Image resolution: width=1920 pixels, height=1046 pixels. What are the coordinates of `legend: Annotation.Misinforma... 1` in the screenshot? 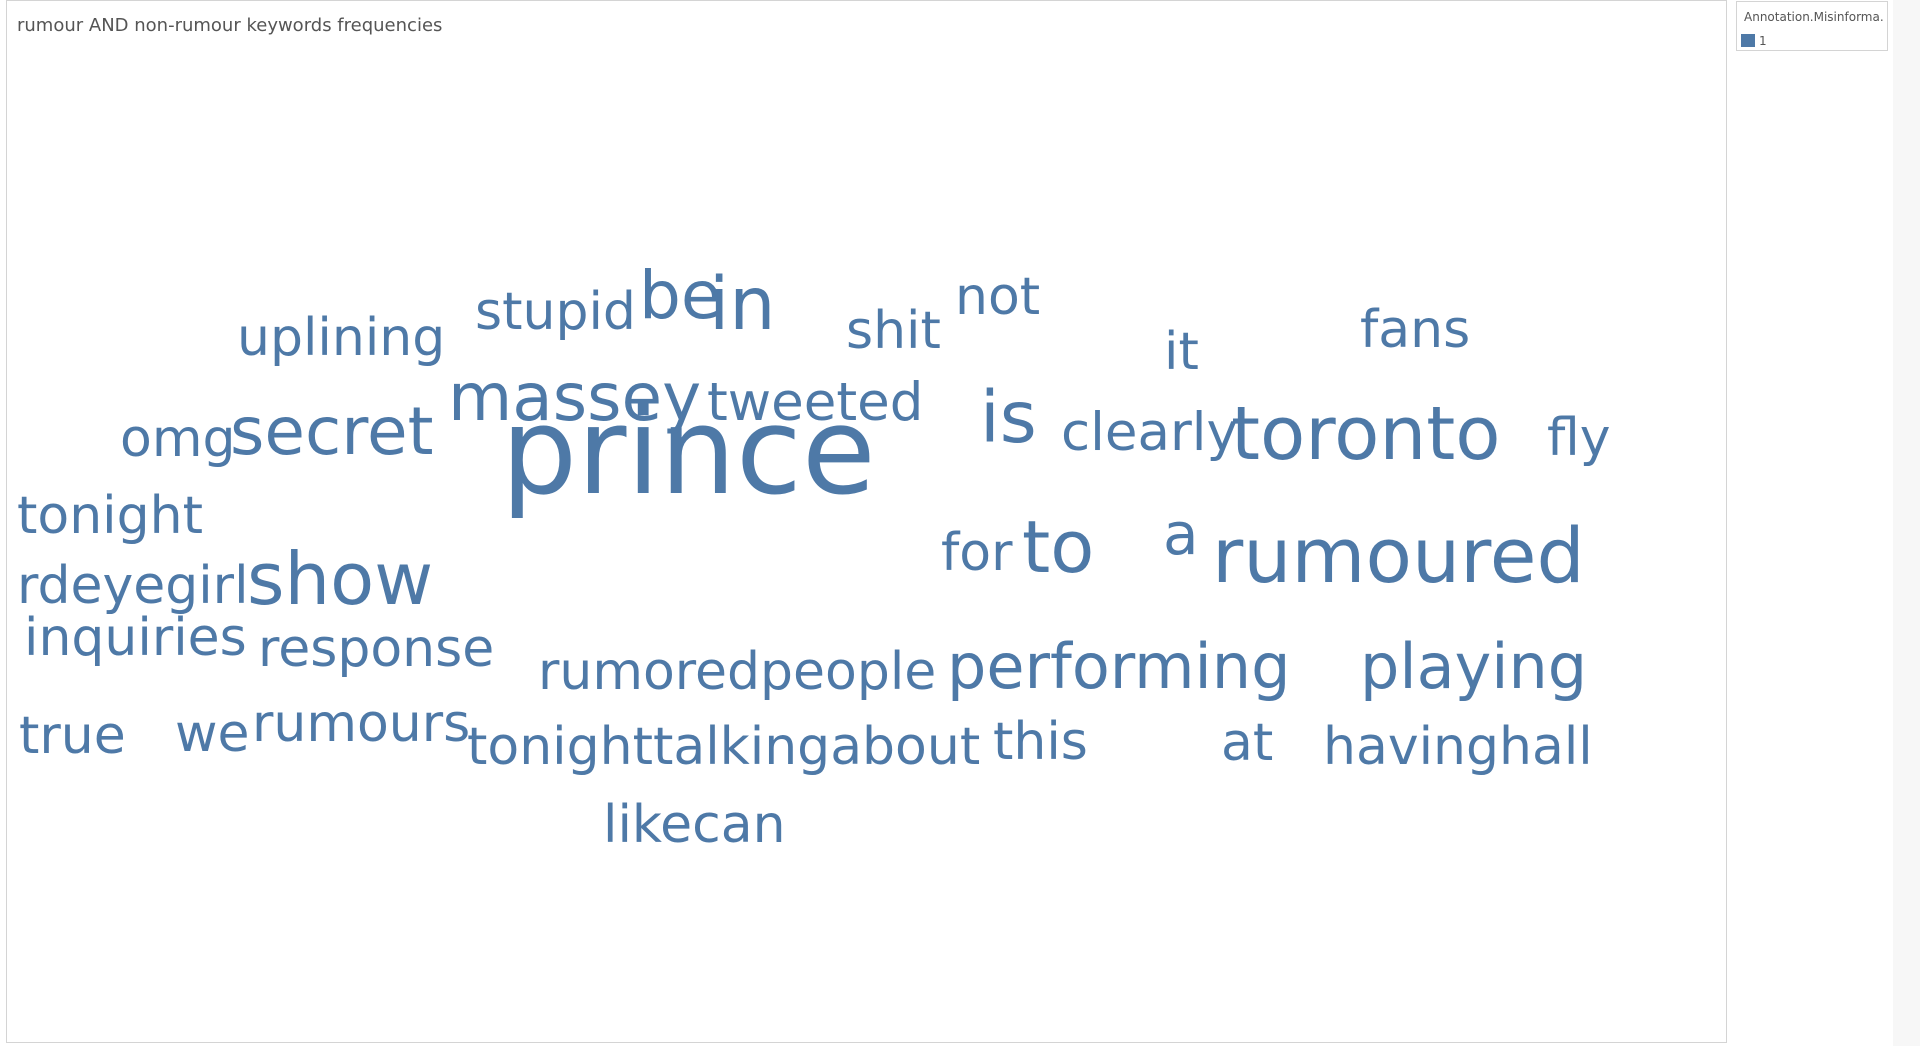 It's located at (1812, 26).